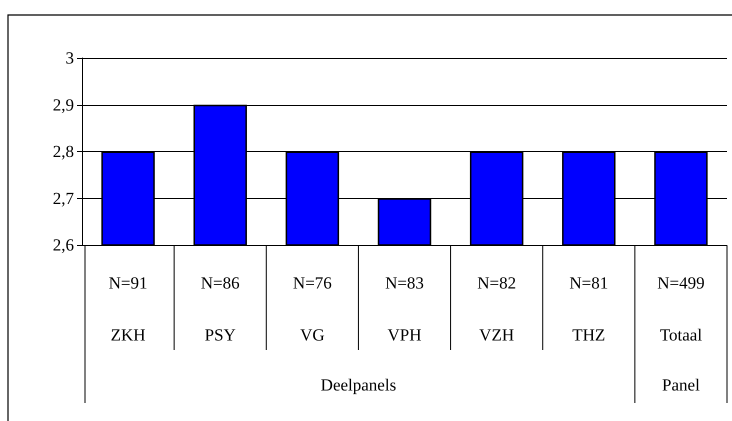 The height and width of the screenshot is (421, 732). Describe the element at coordinates (681, 385) in the screenshot. I see `text: Panel` at that location.